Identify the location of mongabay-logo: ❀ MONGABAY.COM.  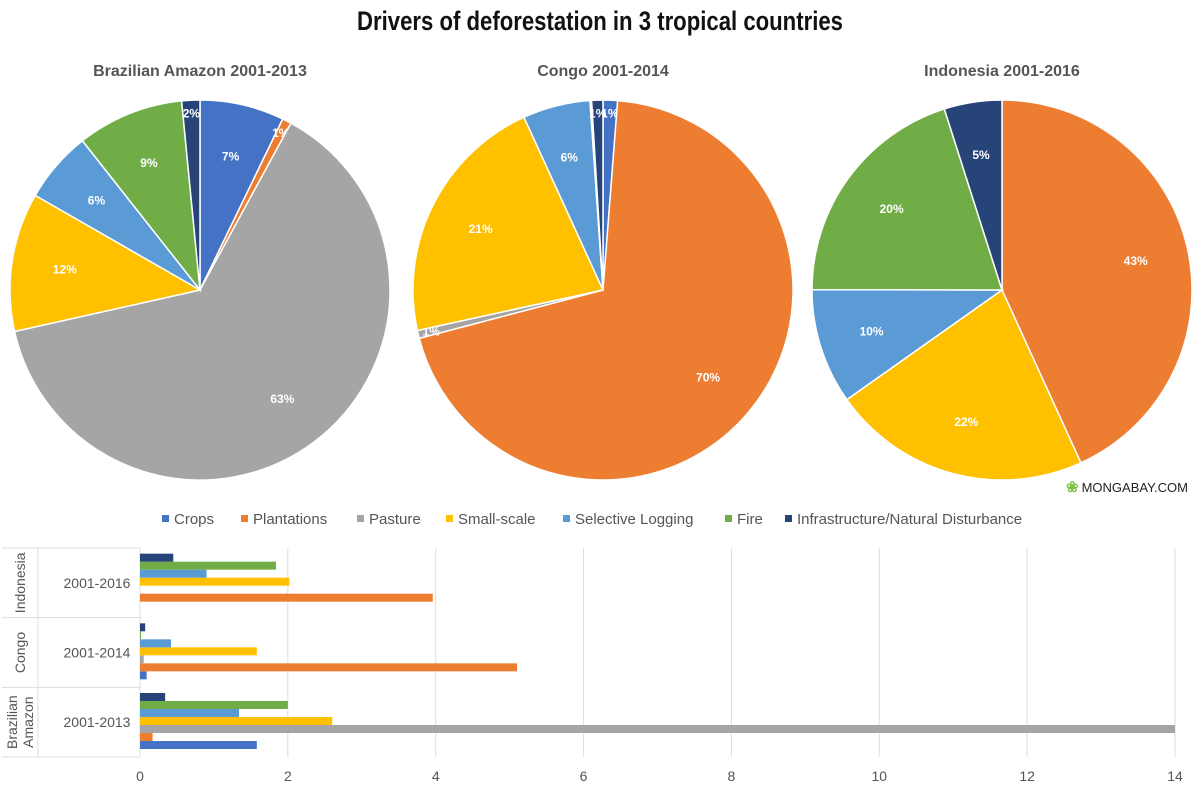
(1127, 487).